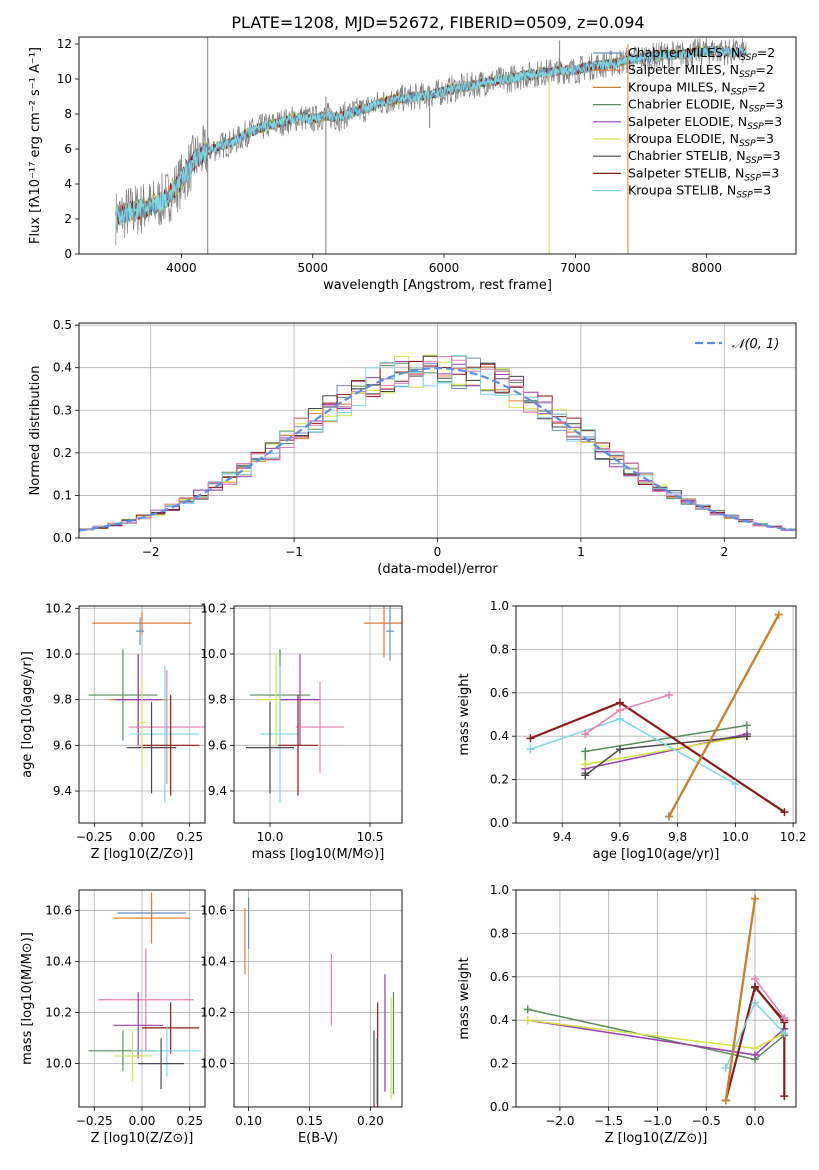 This screenshot has height=1170, width=819. What do you see at coordinates (724, 552) in the screenshot?
I see `x-tick-label: 2` at bounding box center [724, 552].